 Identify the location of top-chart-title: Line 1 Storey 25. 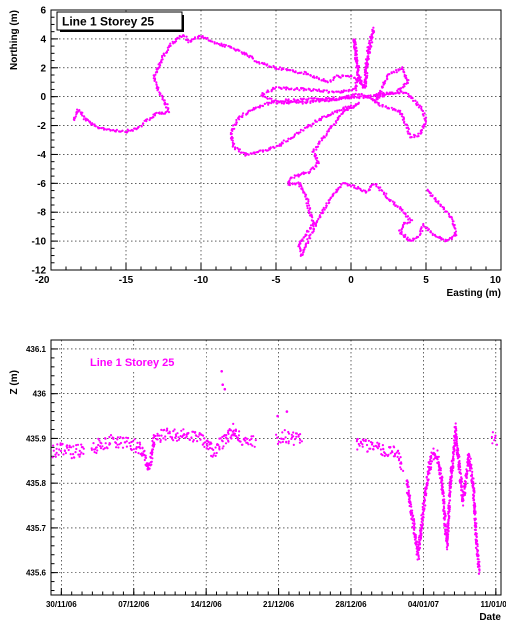
(108, 22).